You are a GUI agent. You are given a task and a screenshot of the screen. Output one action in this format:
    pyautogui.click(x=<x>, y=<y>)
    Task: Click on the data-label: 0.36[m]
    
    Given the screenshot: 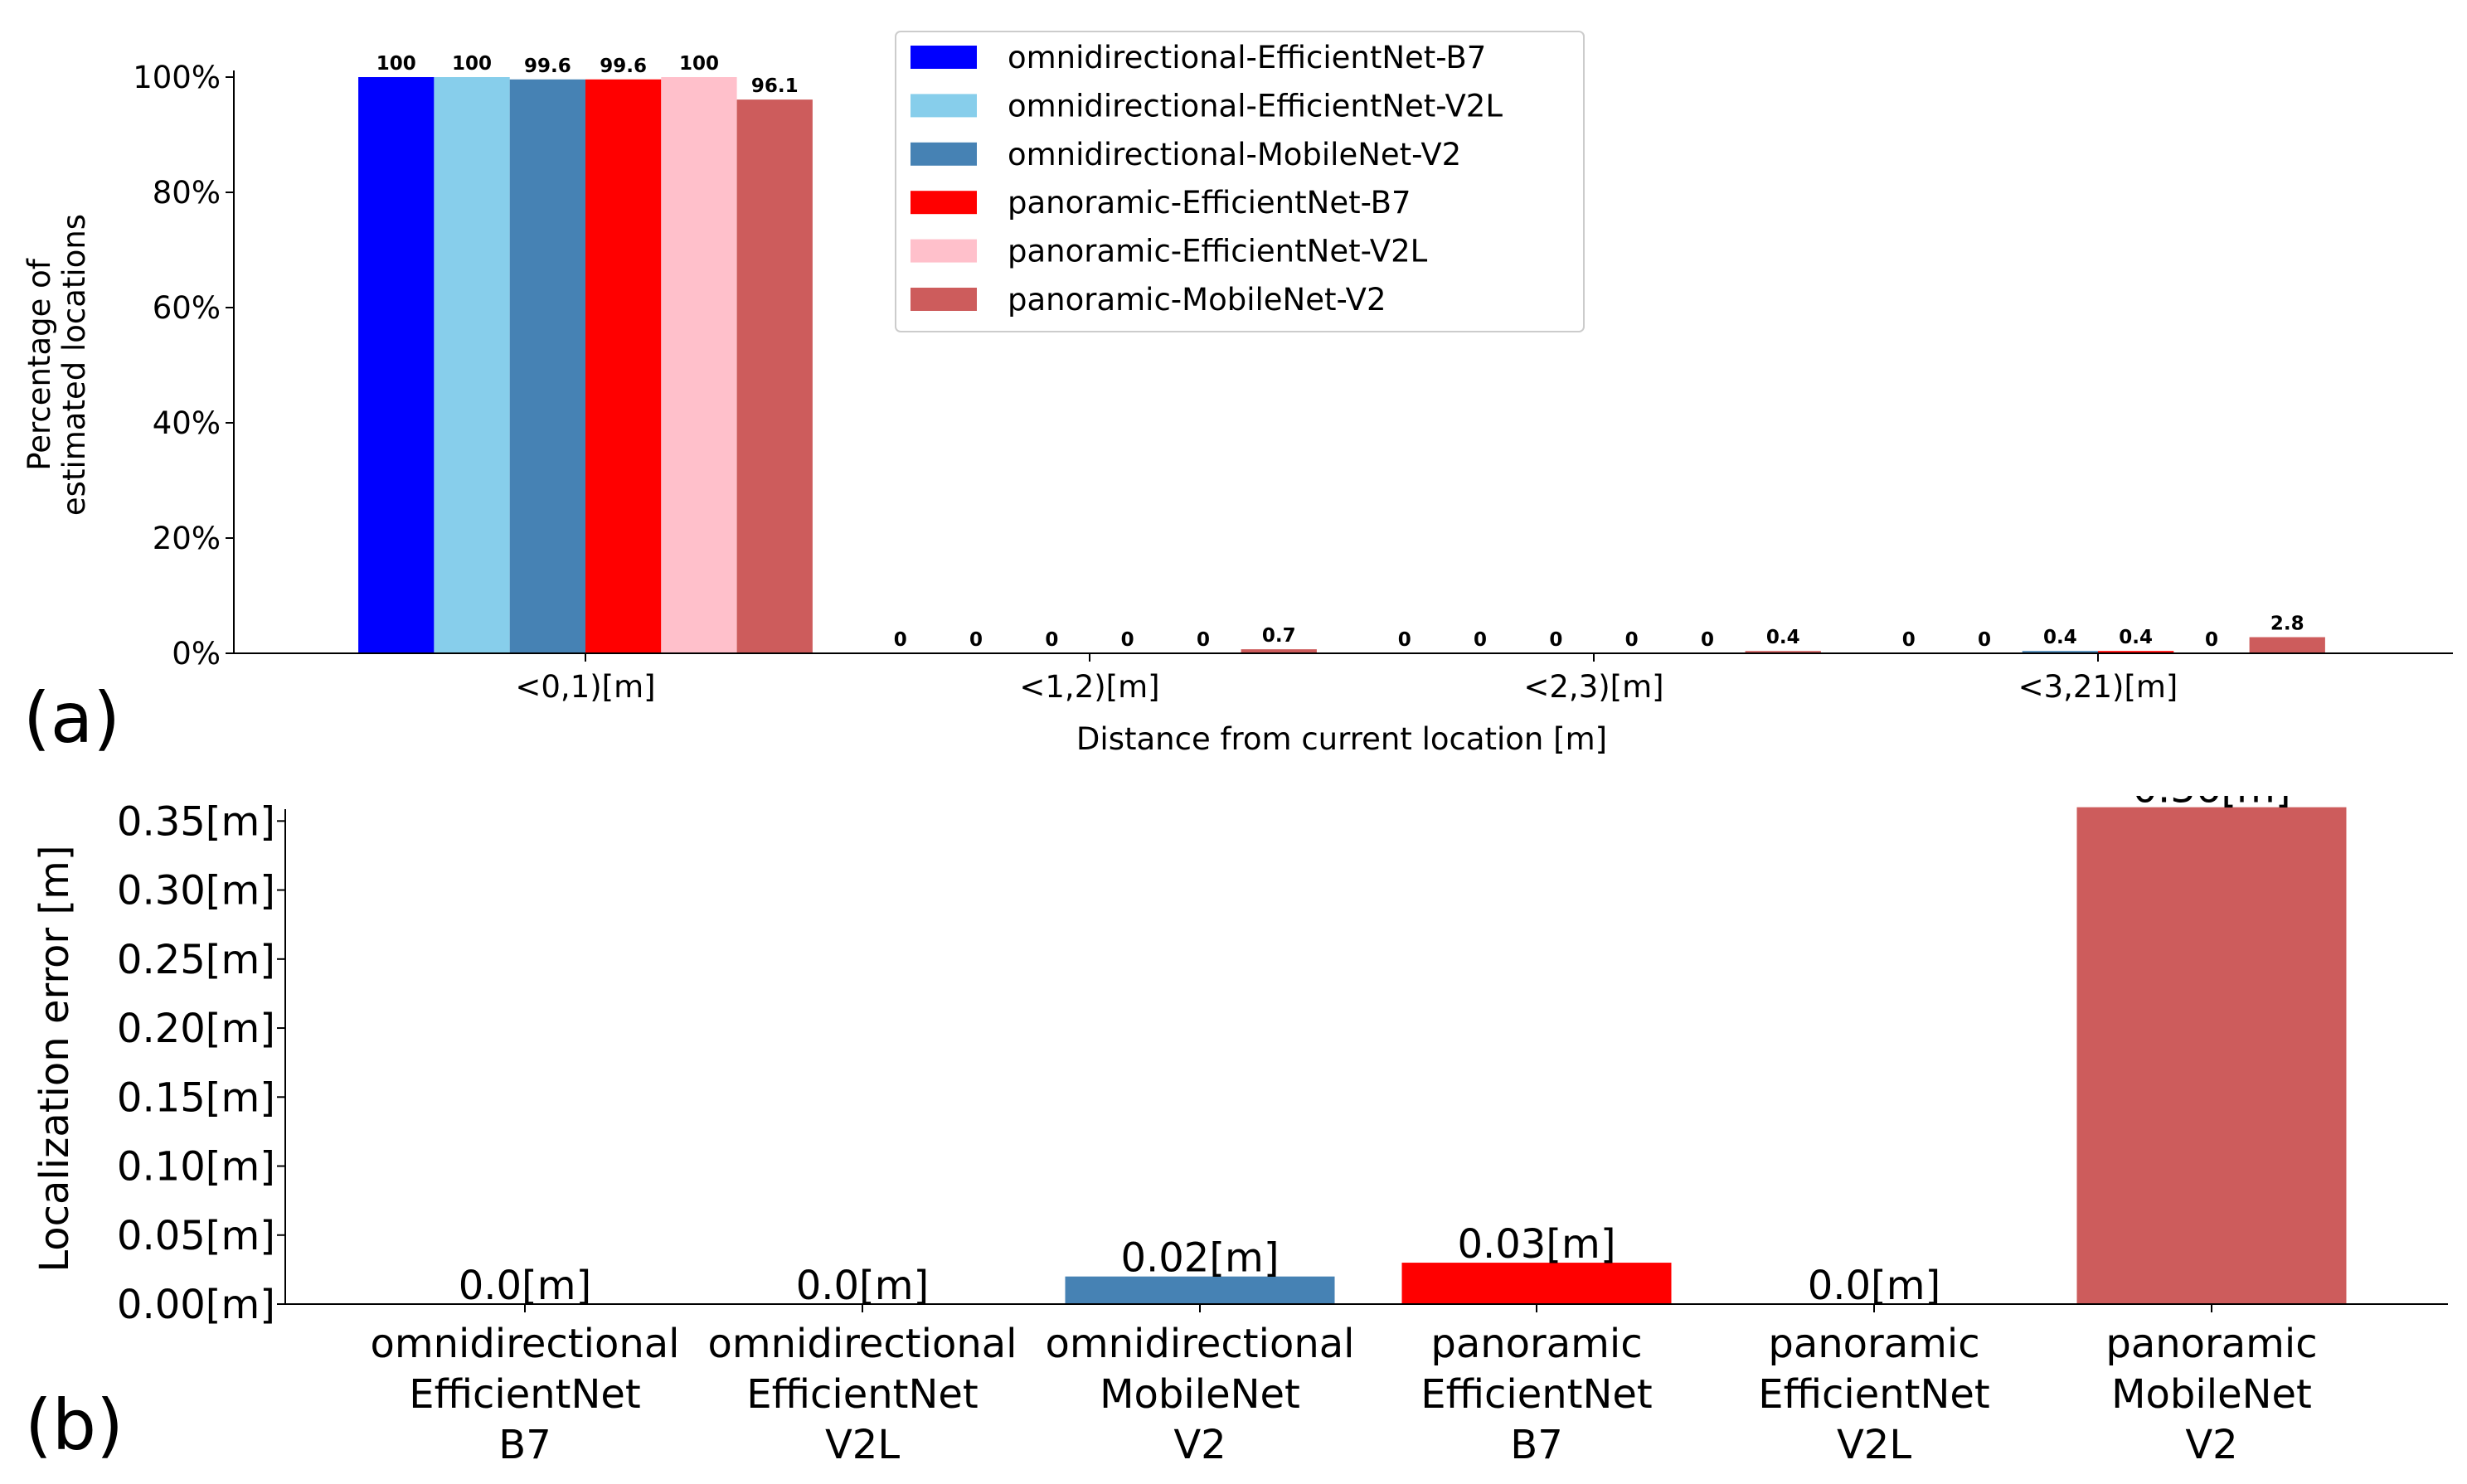 What is the action you would take?
    pyautogui.click(x=2211, y=789)
    